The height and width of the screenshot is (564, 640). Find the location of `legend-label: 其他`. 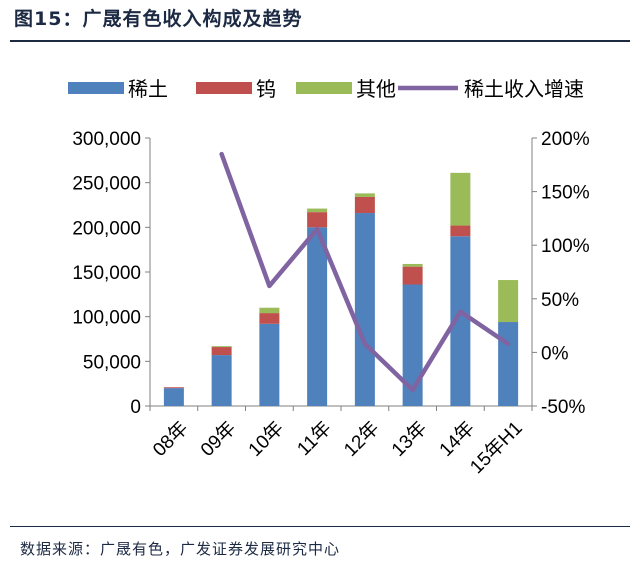

legend-label: 其他 is located at coordinates (376, 89).